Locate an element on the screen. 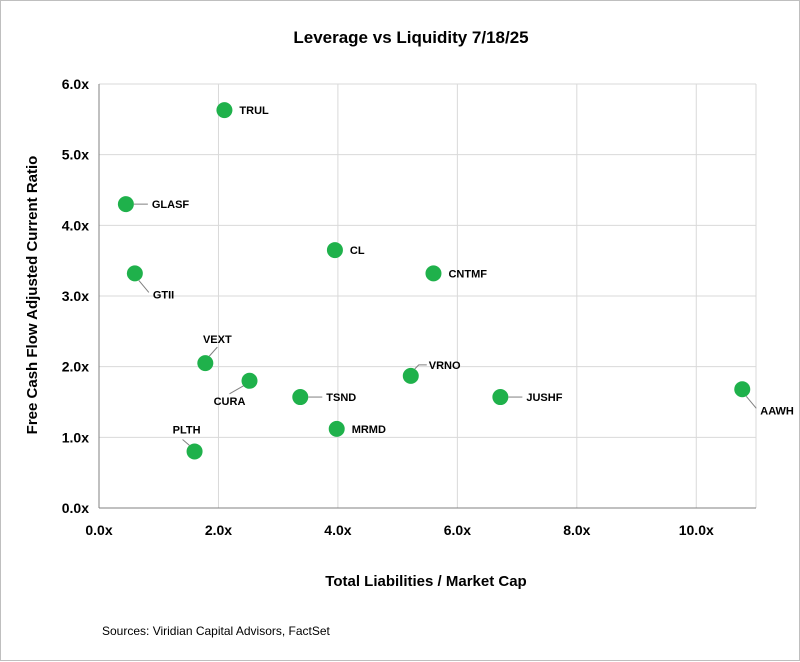 This screenshot has height=662, width=800. point-vrno: VRNO is located at coordinates (431, 372).